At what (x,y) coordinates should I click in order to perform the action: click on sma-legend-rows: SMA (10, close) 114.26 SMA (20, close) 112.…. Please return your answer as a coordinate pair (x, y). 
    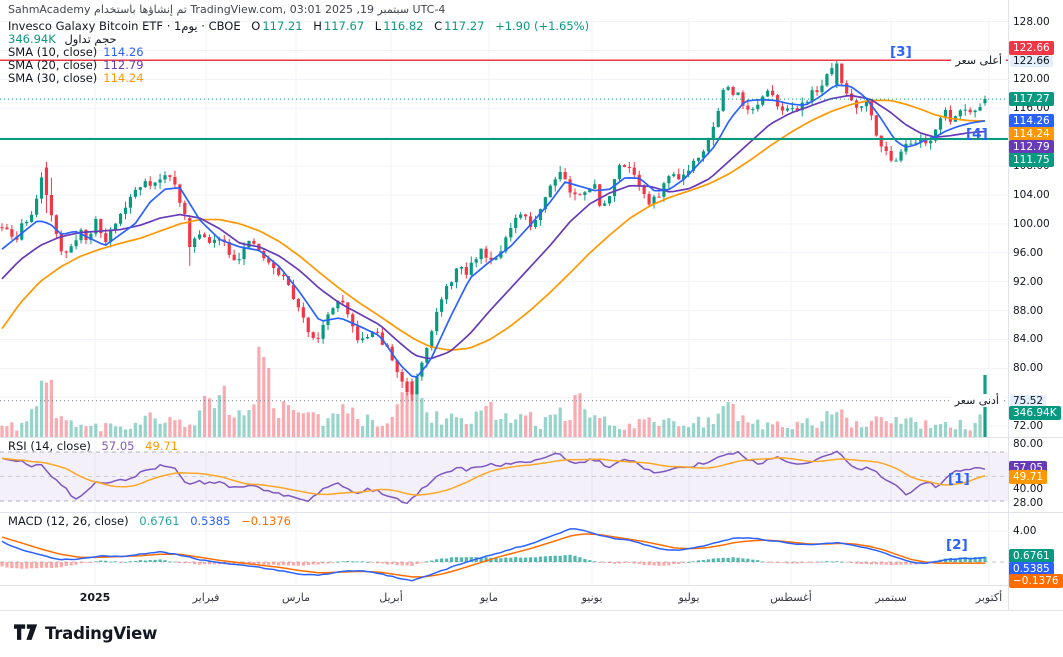
    Looking at the image, I should click on (298, 65).